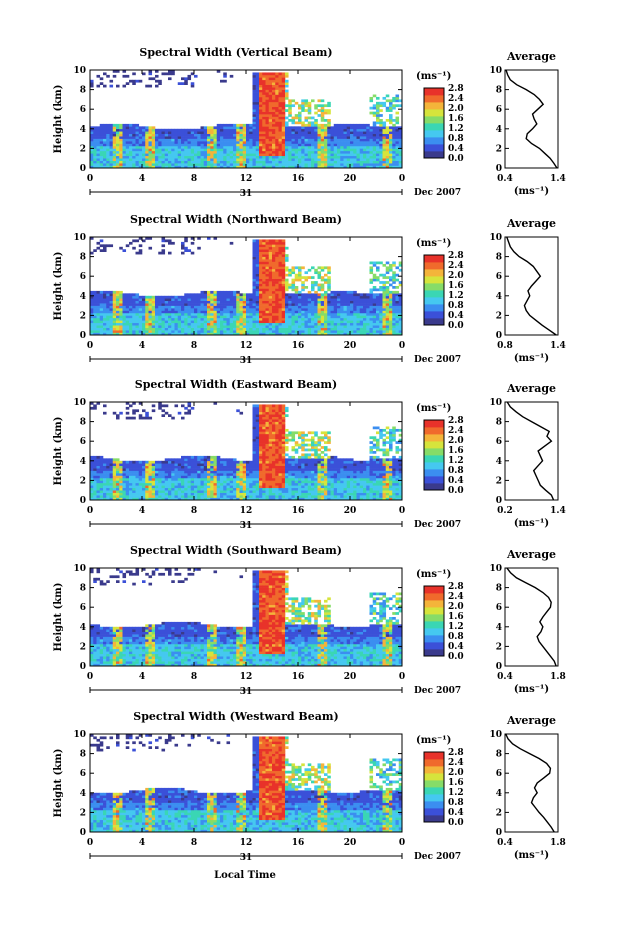 This screenshot has height=929, width=620. What do you see at coordinates (456, 256) in the screenshot?
I see `colorbar-tick-label: 2.8` at bounding box center [456, 256].